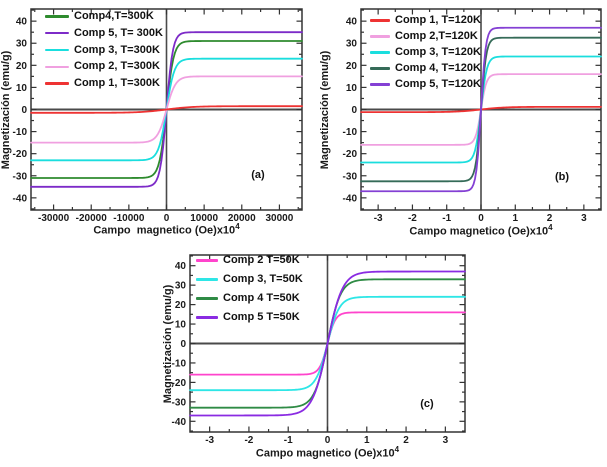  Describe the element at coordinates (280, 218) in the screenshot. I see `x-tick-label: 30000` at that location.